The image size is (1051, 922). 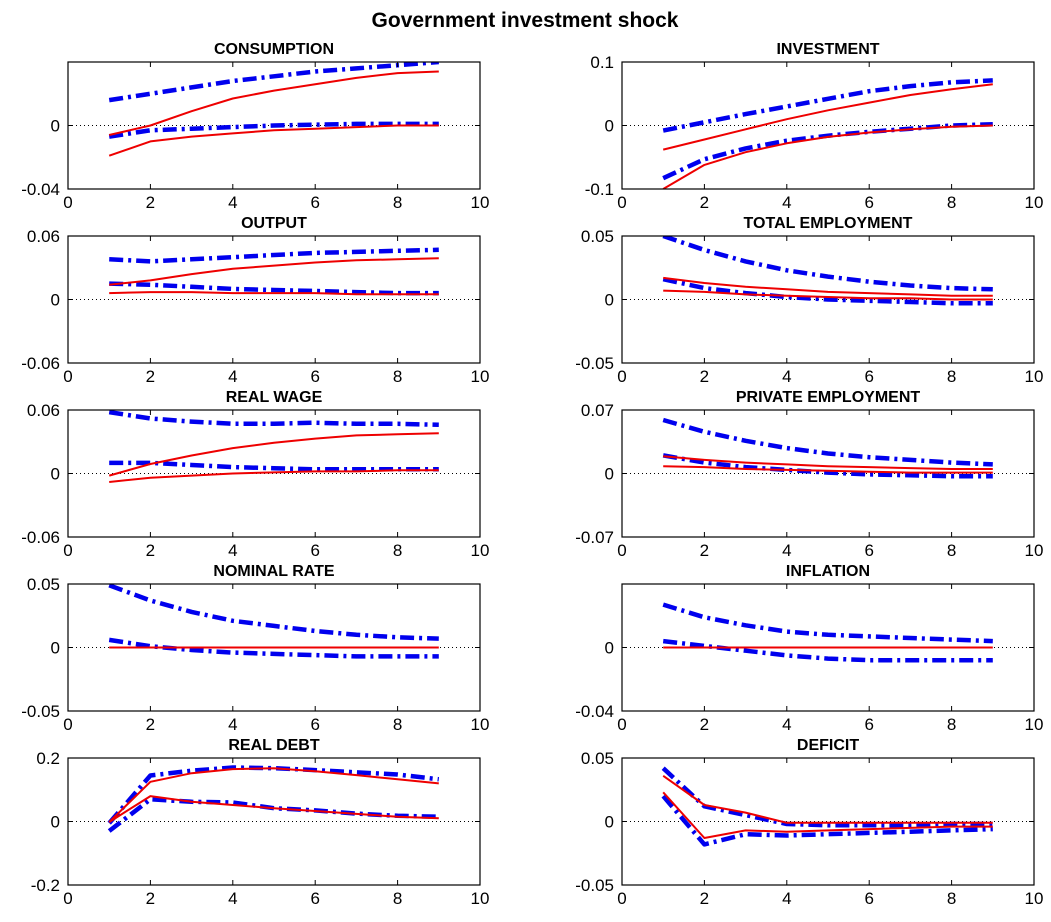 I want to click on panel-title: REAL WAGE, so click(x=274, y=397).